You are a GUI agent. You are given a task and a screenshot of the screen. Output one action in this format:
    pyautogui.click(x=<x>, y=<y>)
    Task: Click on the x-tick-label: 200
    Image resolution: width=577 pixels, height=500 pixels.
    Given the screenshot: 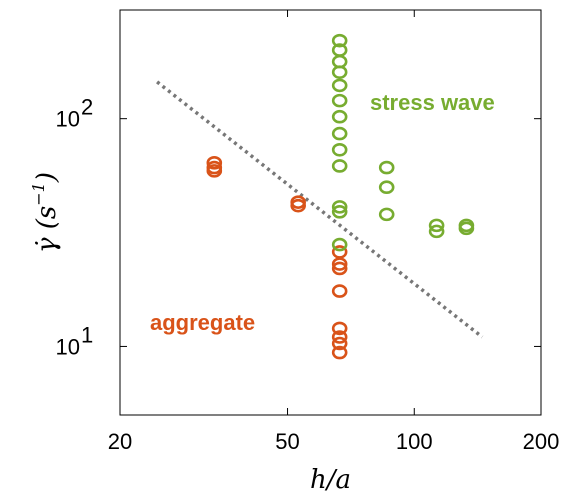 What is the action you would take?
    pyautogui.click(x=541, y=441)
    